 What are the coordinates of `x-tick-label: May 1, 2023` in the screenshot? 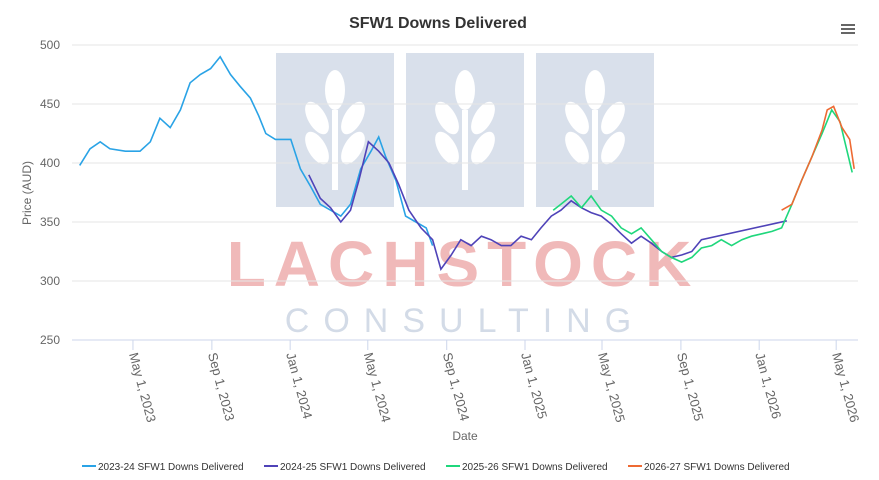 It's located at (142, 387).